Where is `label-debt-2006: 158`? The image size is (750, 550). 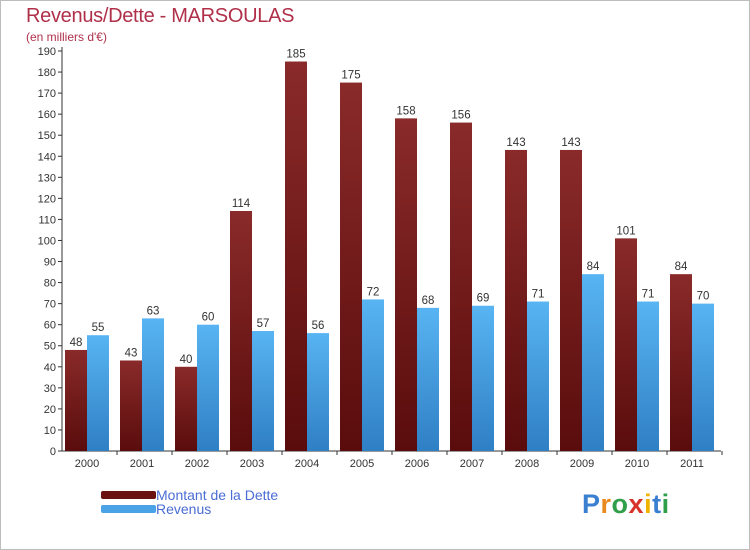 label-debt-2006: 158 is located at coordinates (405, 111).